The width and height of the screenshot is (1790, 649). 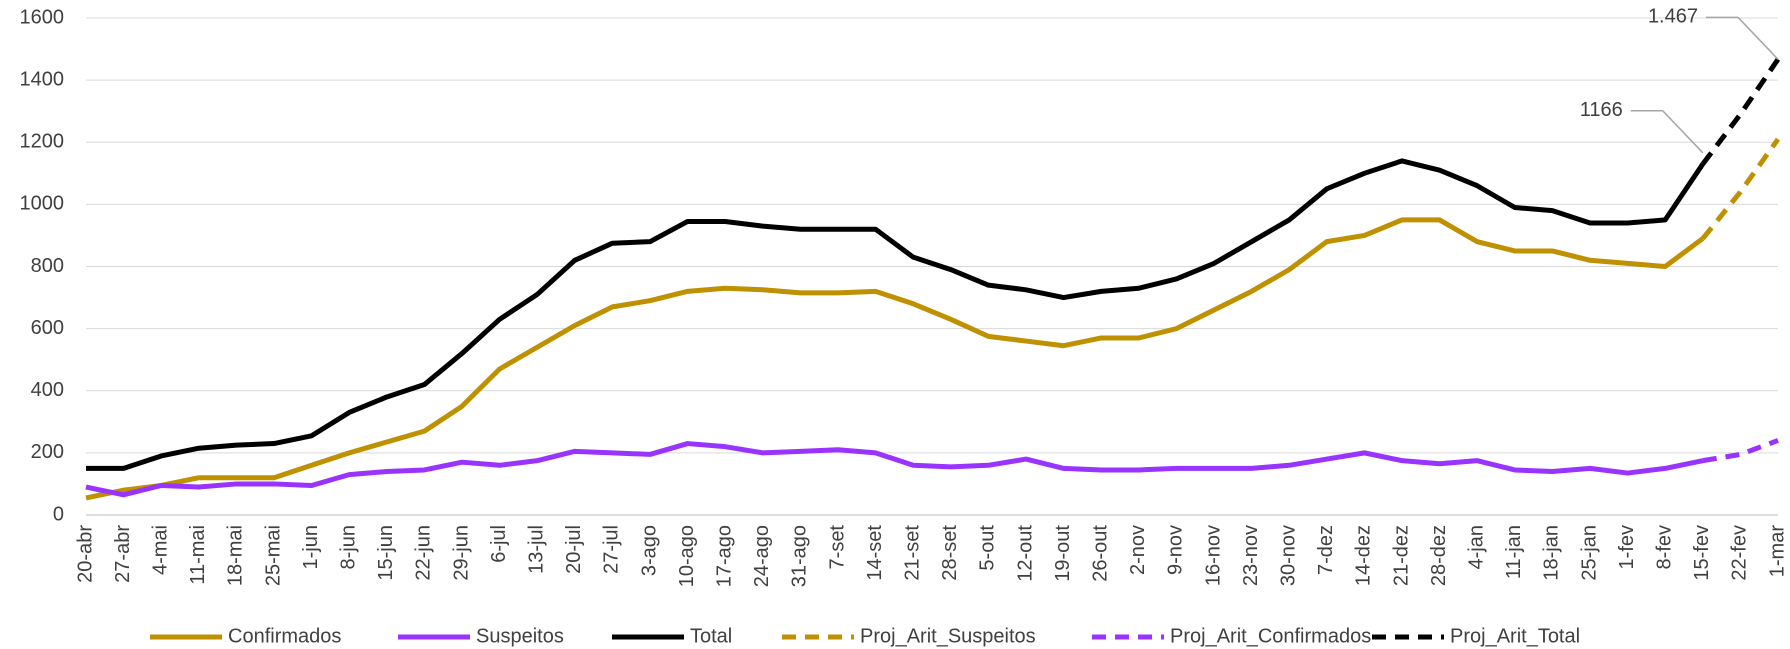 What do you see at coordinates (311, 547) in the screenshot?
I see `x-tick-label: 1-jun` at bounding box center [311, 547].